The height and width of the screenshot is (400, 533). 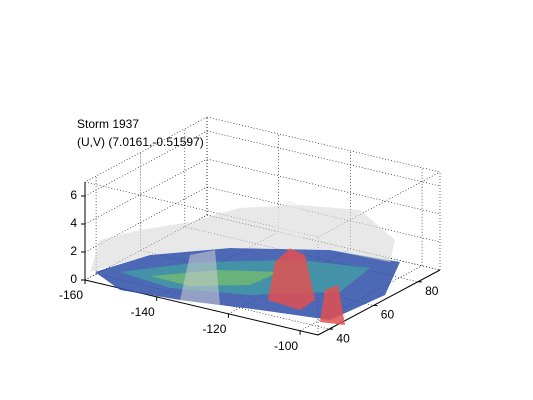 I want to click on x-tick-label: -140, so click(x=143, y=312).